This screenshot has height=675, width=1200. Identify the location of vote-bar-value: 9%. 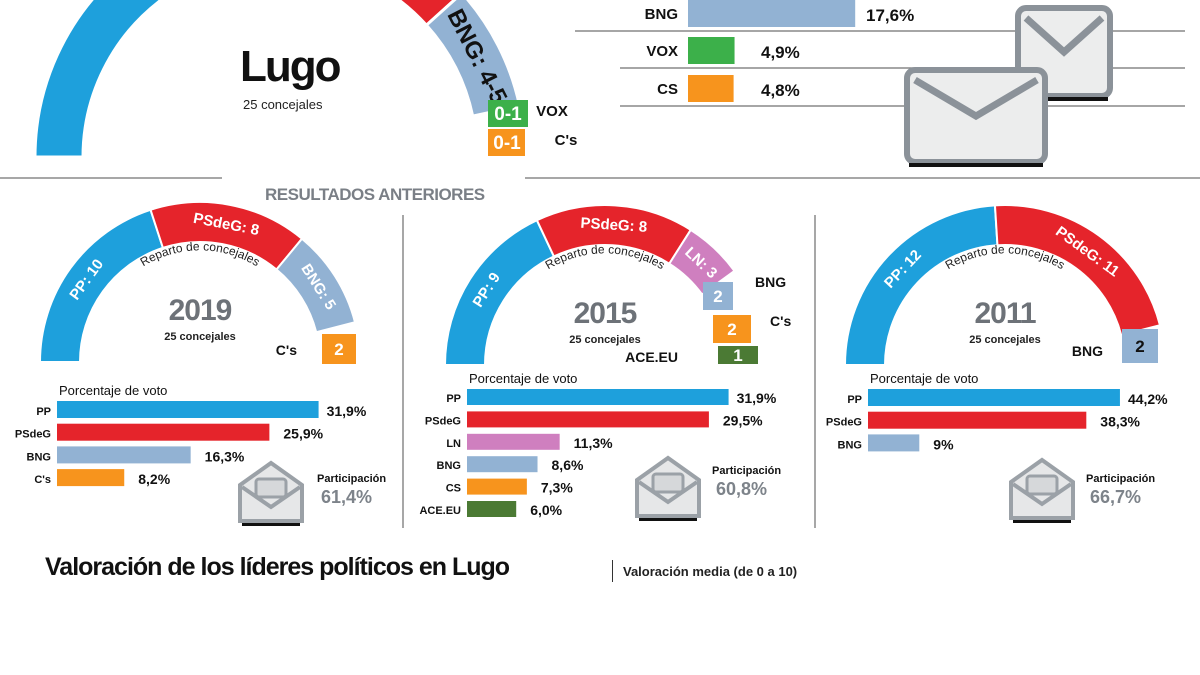
(943, 444).